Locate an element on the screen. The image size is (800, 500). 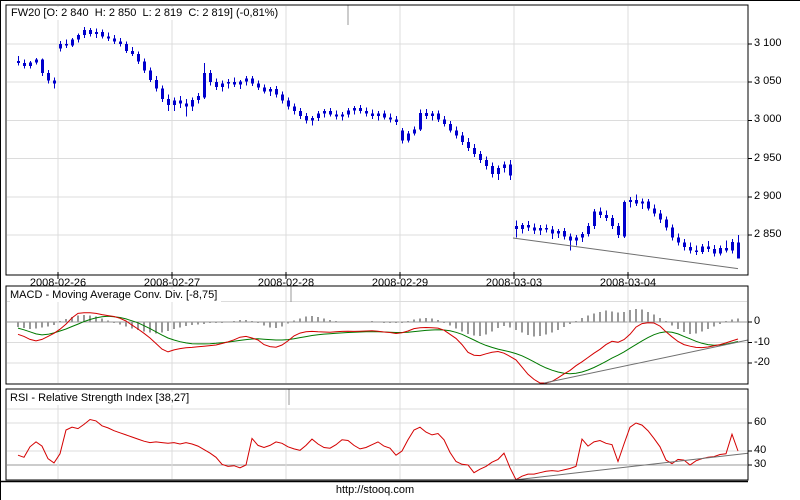
price-axis-label: 3 050 is located at coordinates (768, 81).